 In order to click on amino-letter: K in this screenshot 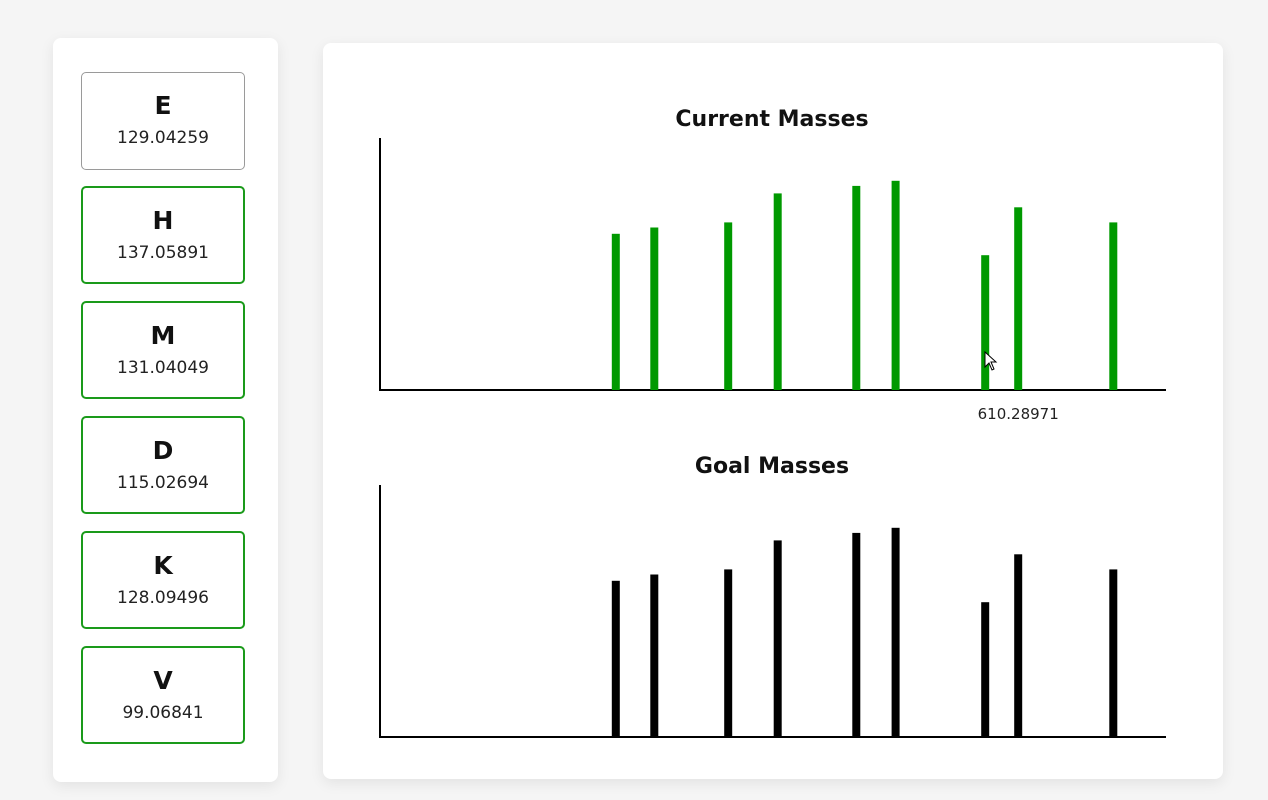, I will do `click(163, 565)`.